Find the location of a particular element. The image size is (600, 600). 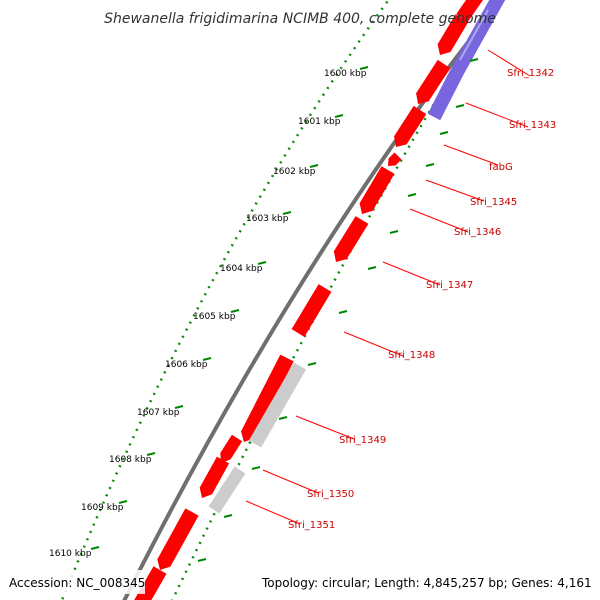

gene-label-sfri-1351: Sfri_1351 is located at coordinates (311, 525).